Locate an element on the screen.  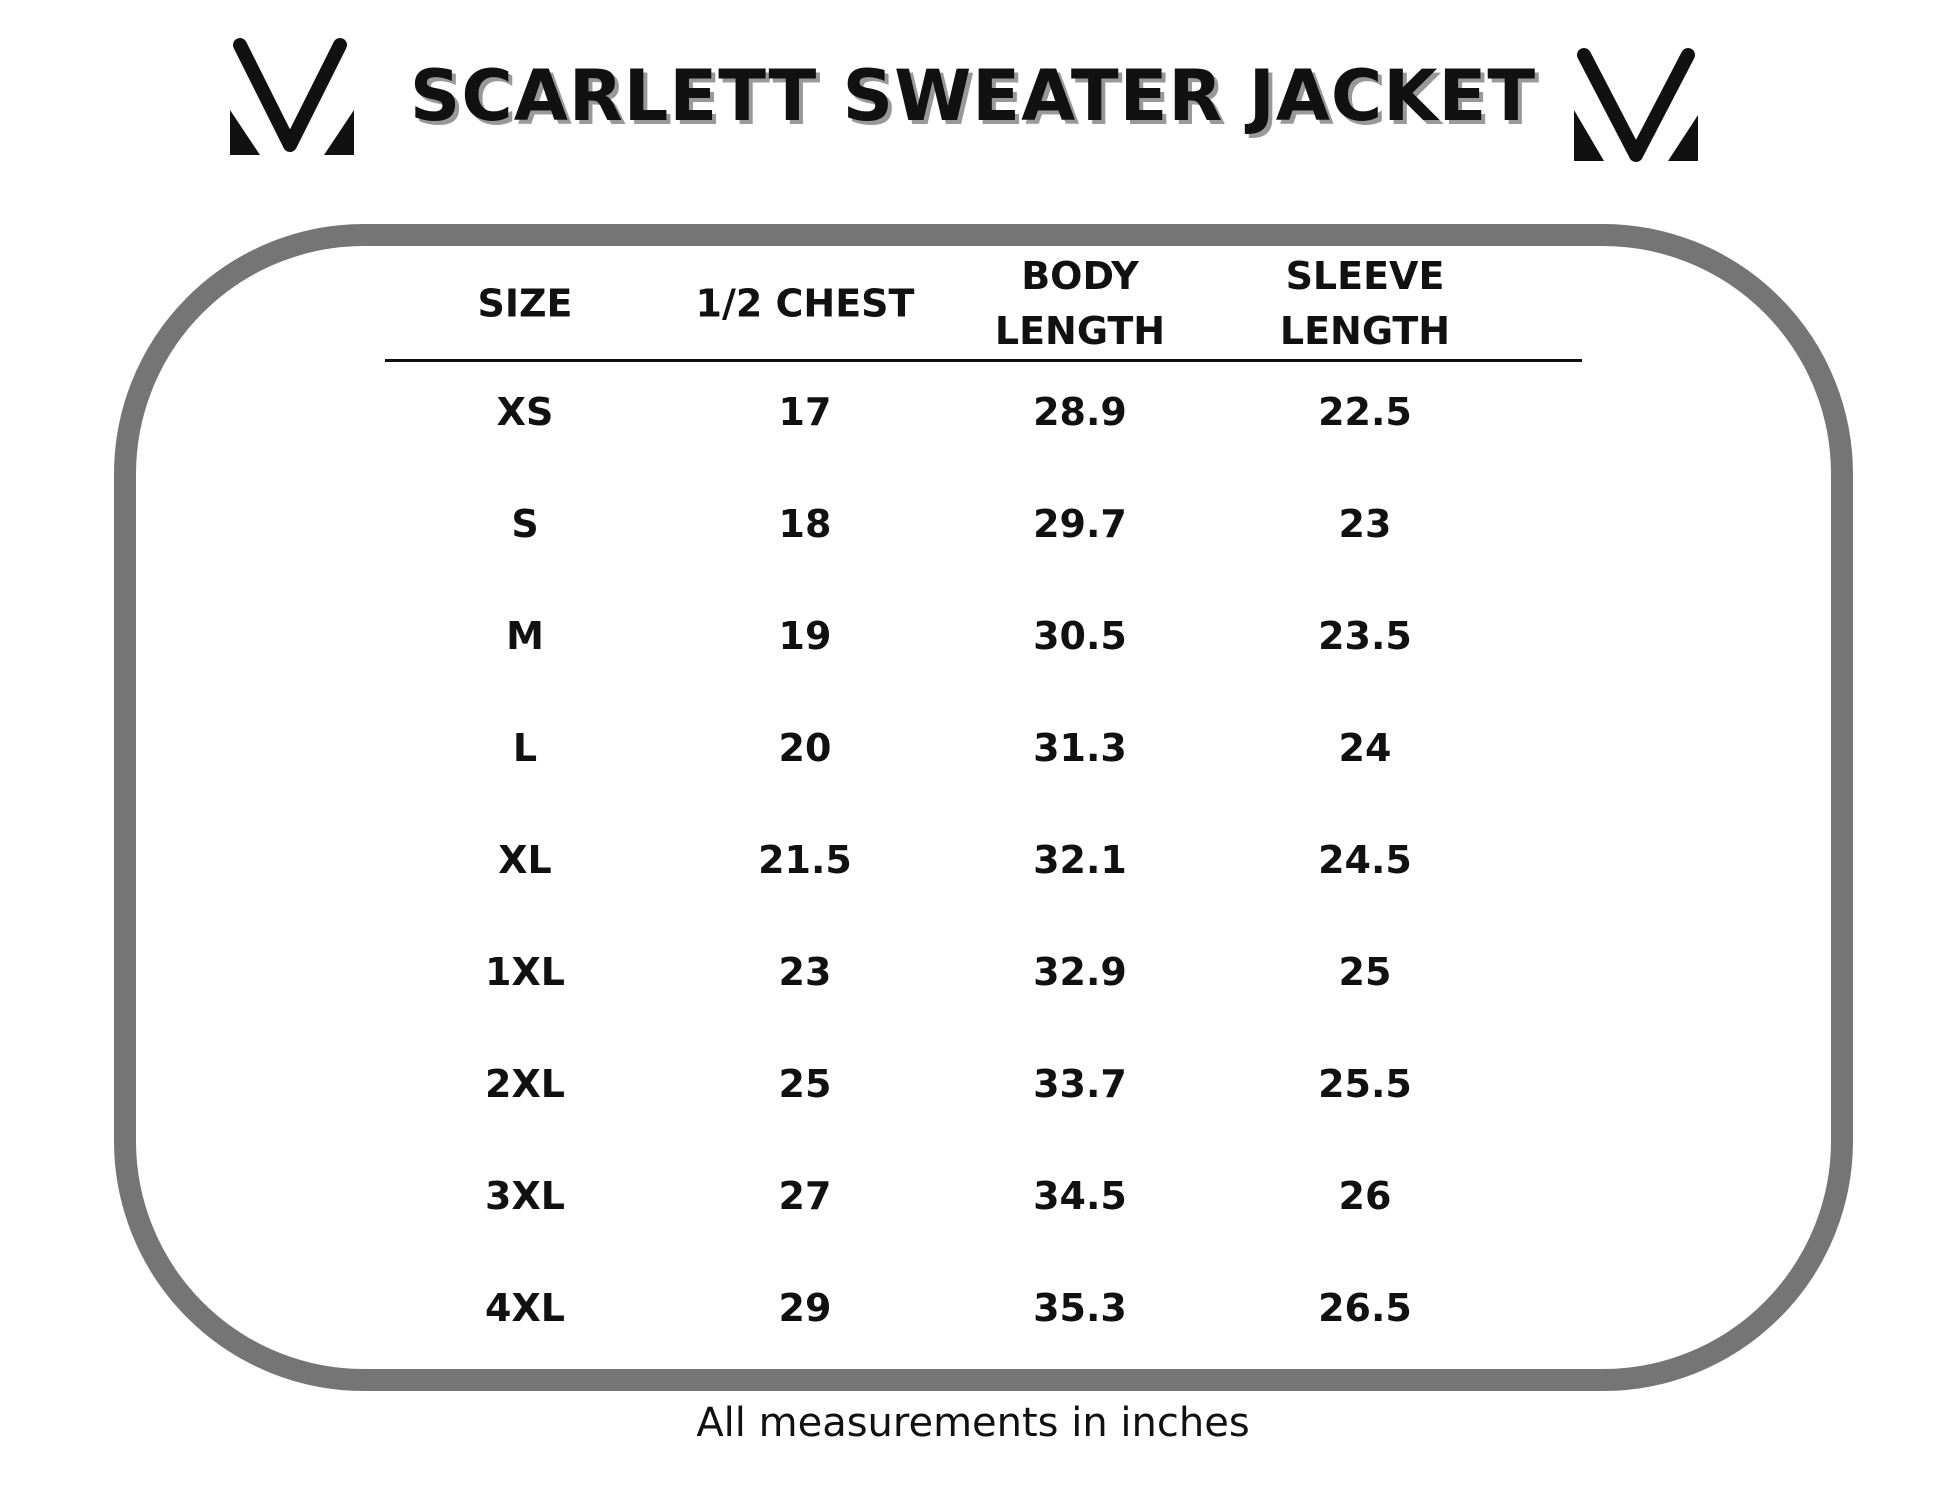
measurement-cell: 18 is located at coordinates (805, 524).